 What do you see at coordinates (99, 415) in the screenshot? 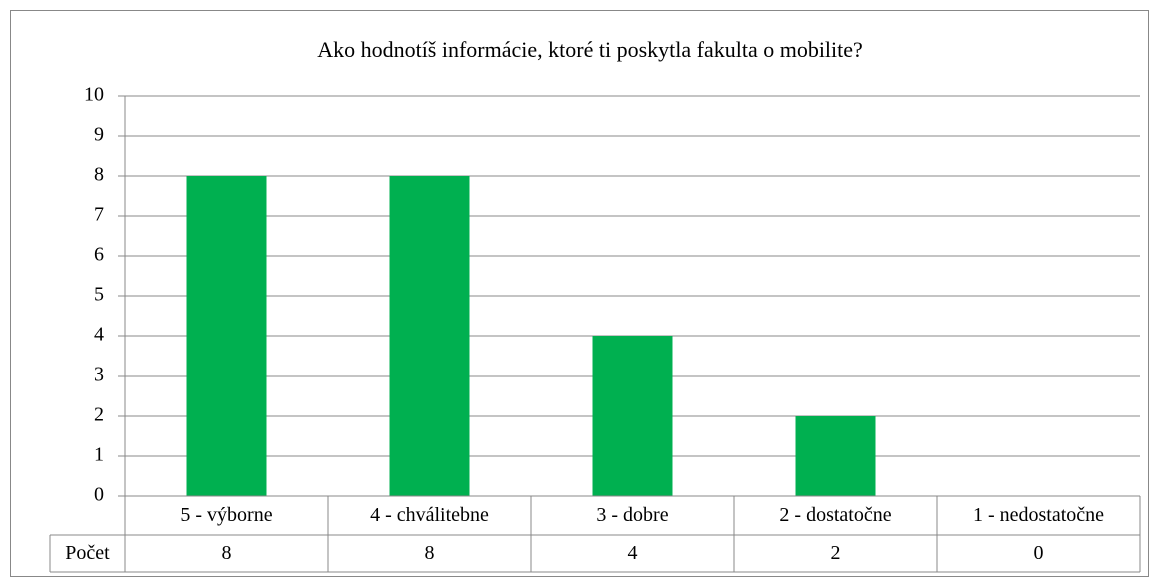
I see `y-tick-label: 2` at bounding box center [99, 415].